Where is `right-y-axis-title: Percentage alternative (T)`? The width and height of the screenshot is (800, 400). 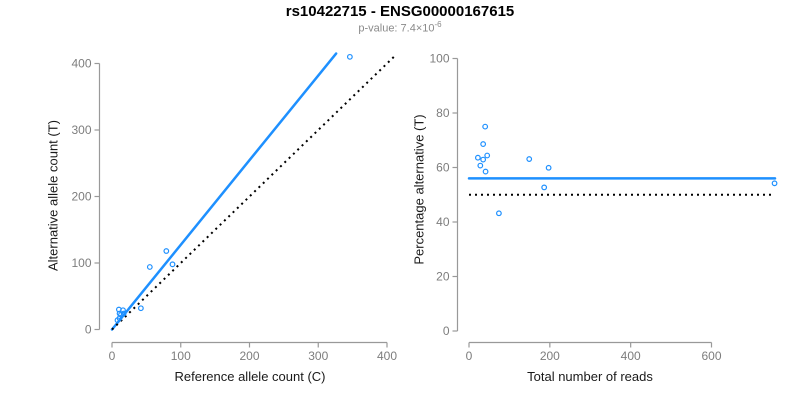 right-y-axis-title: Percentage alternative (T) is located at coordinates (419, 189).